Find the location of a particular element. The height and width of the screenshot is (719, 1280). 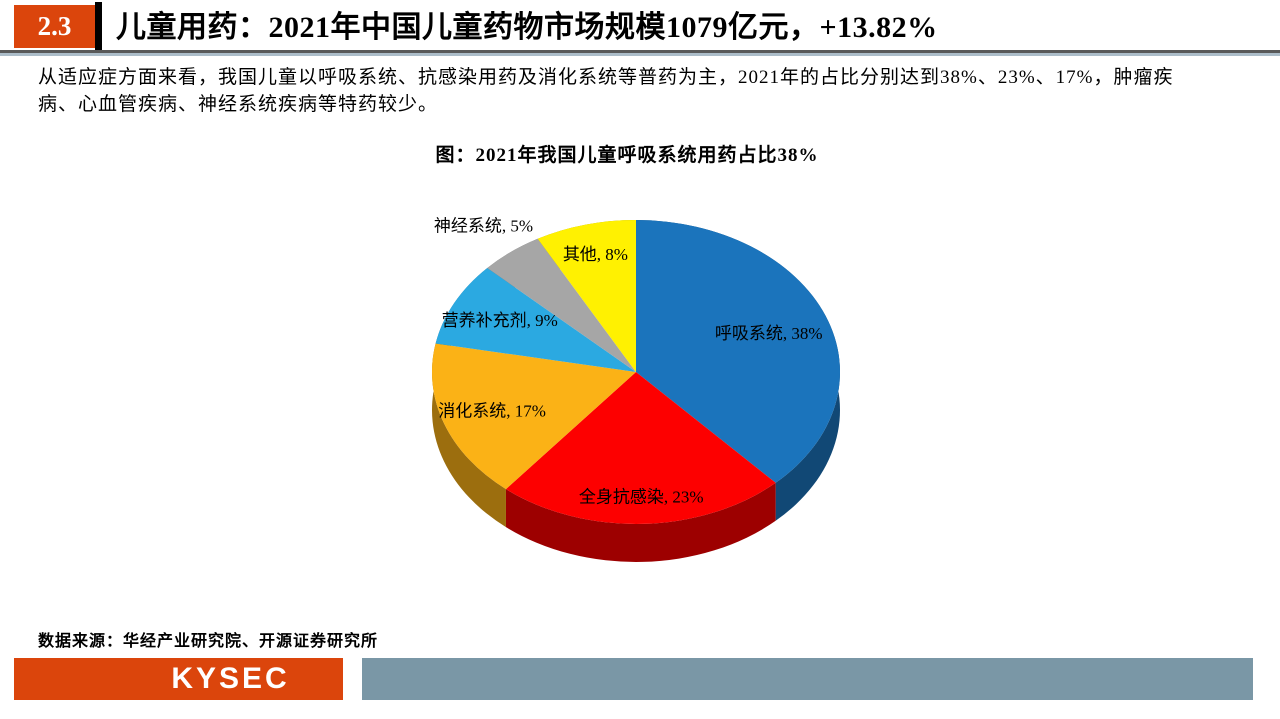

kysec-logo: KYSEC is located at coordinates (230, 678).